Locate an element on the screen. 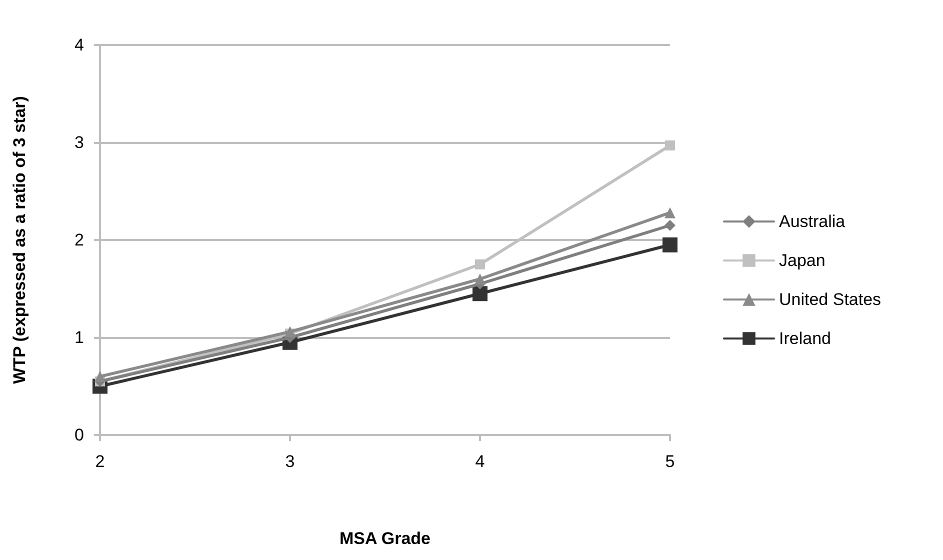 This screenshot has width=943, height=560. legend-label: United States is located at coordinates (830, 299).